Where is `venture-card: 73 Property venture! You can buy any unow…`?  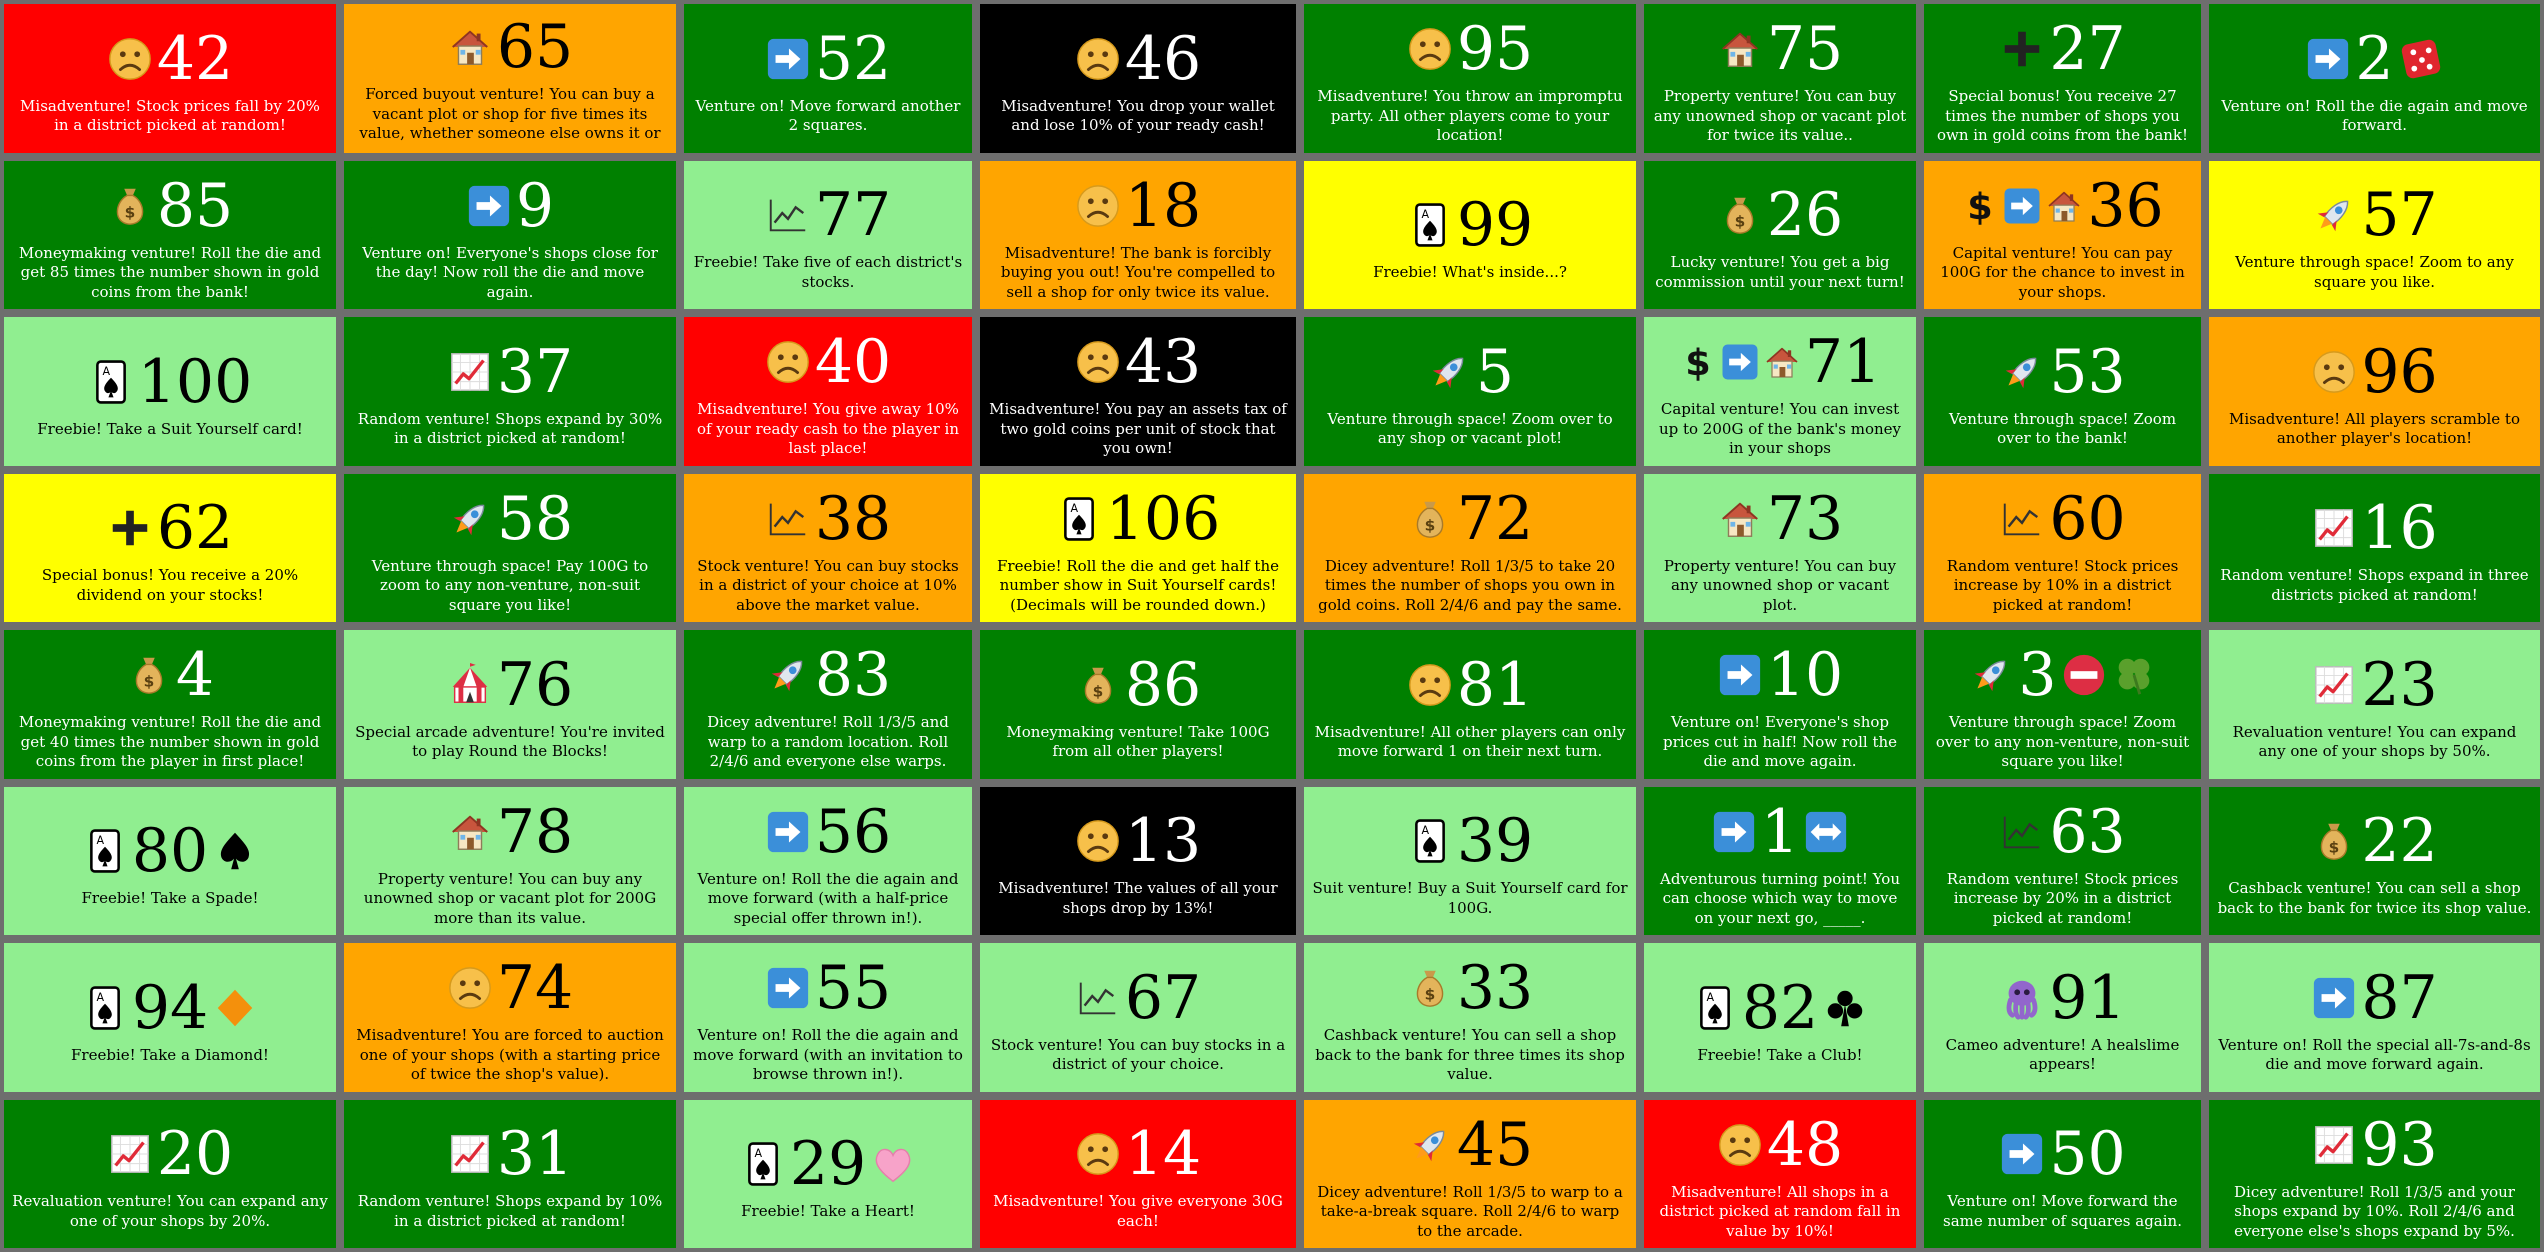
venture-card: 73 Property venture! You can buy any unow… is located at coordinates (1780, 547).